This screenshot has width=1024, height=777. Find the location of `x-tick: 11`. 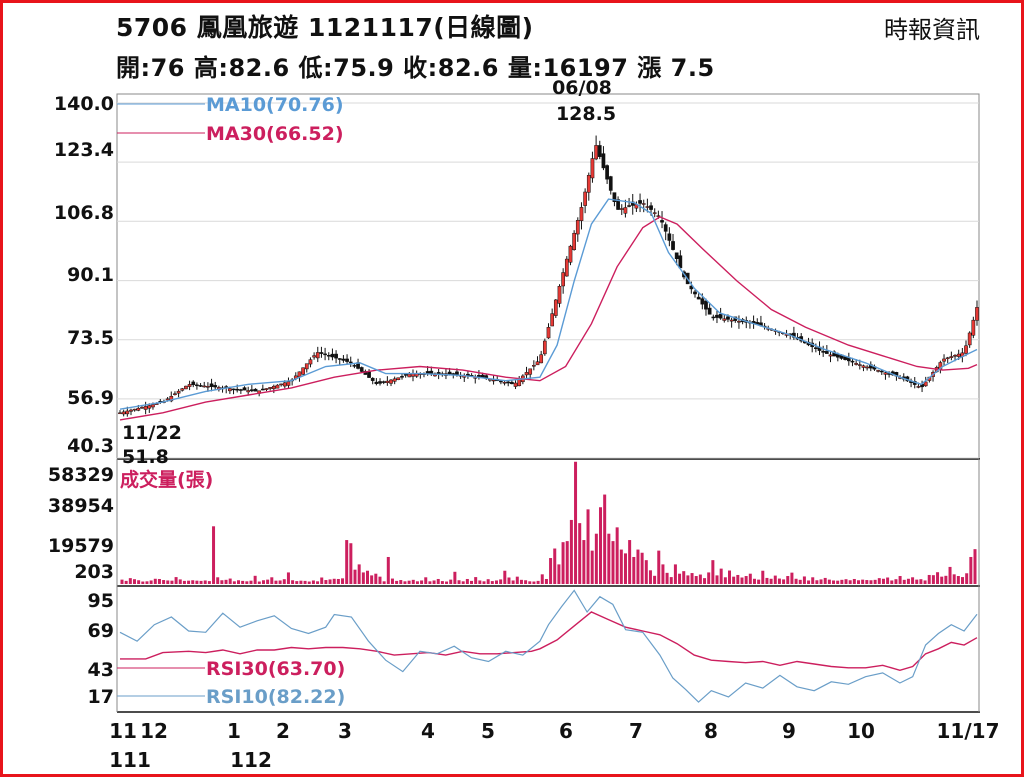

x-tick: 11 is located at coordinates (123, 731).